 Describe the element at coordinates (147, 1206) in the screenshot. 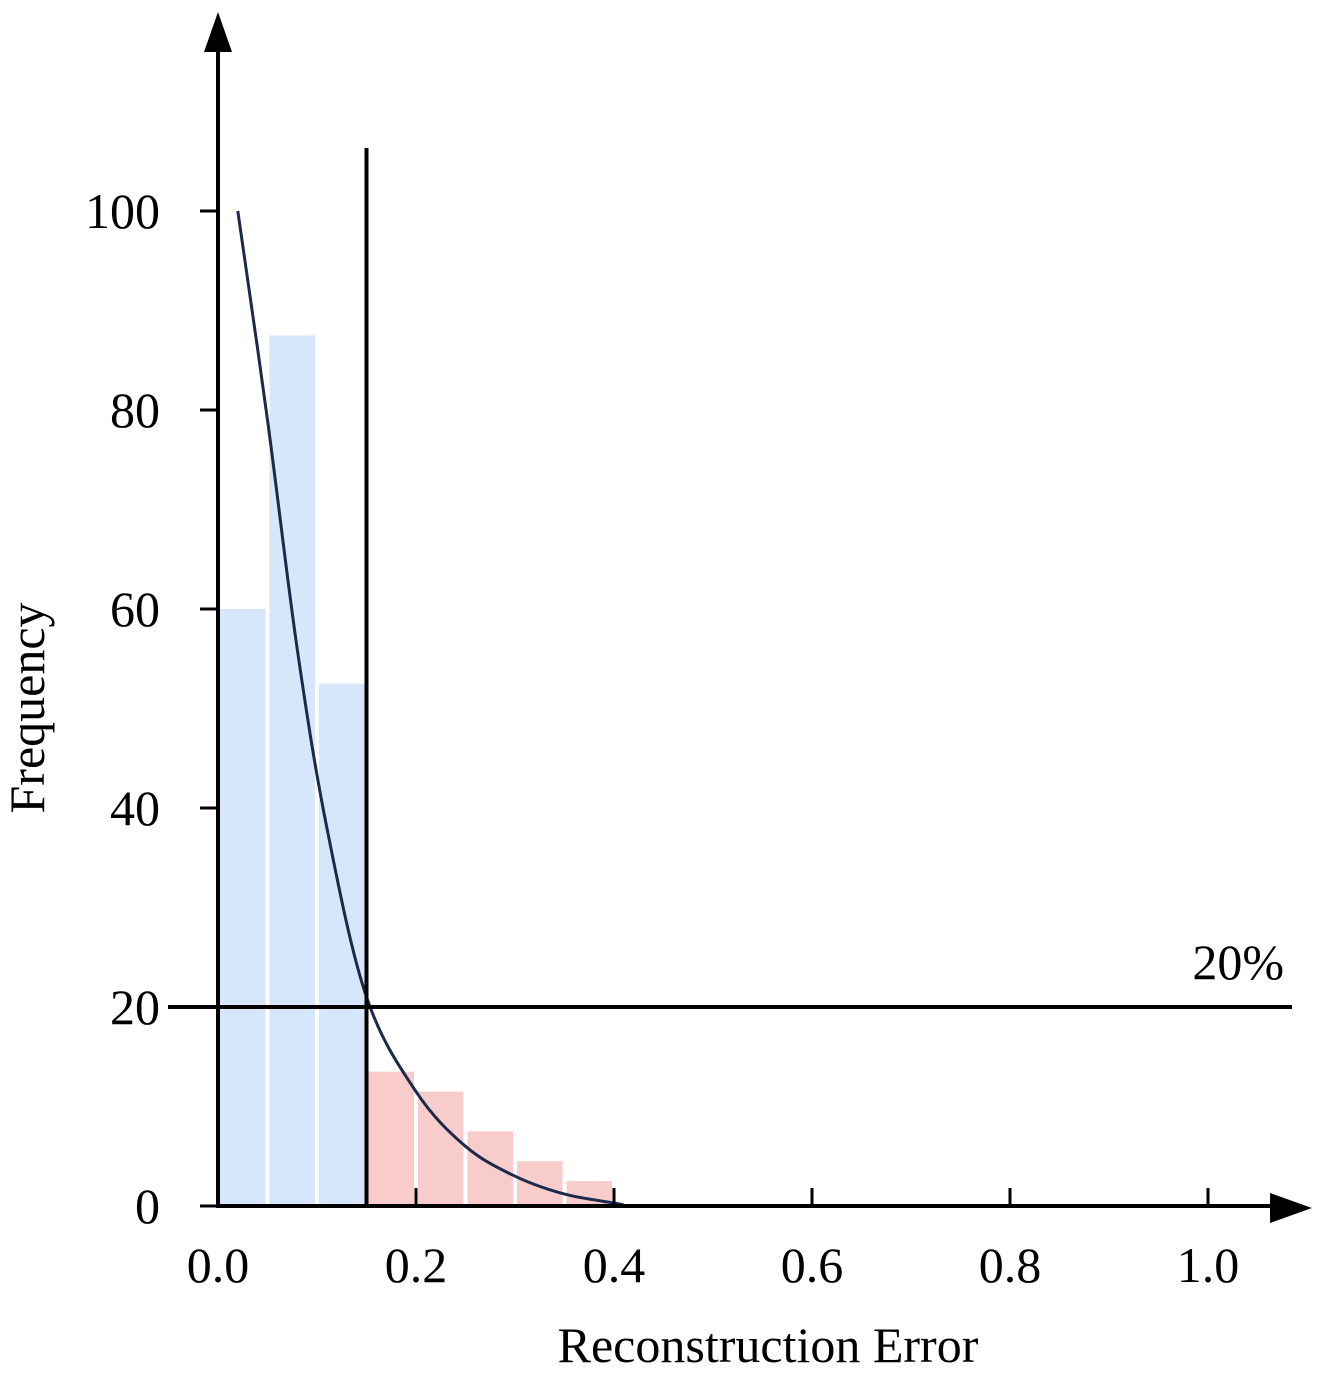

I see `y-tick-label: 0` at that location.